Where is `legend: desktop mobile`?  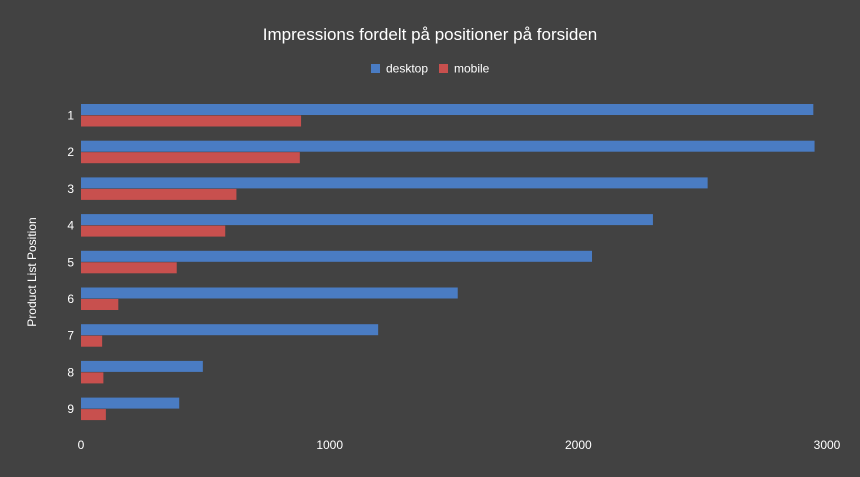
legend: desktop mobile is located at coordinates (430, 69).